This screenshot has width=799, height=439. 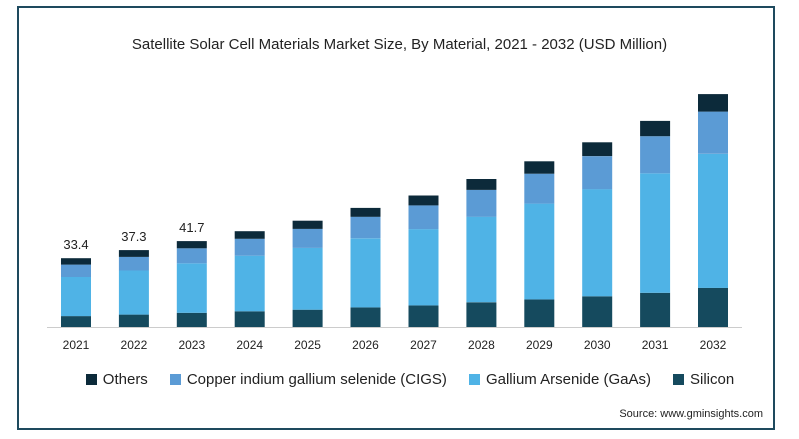 What do you see at coordinates (712, 379) in the screenshot?
I see `legend-label-silicon: Silicon` at bounding box center [712, 379].